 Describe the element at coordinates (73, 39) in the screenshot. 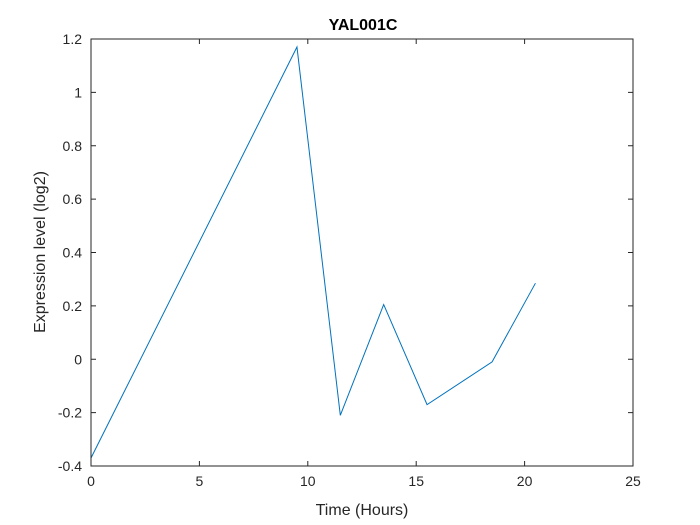

I see `y-tick-label: 1.2` at that location.